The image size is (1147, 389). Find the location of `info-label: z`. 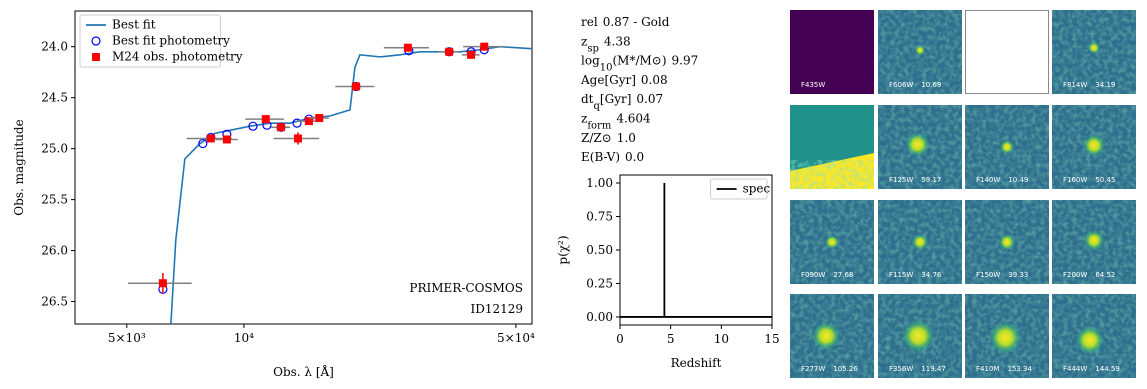

info-label: z is located at coordinates (584, 119).